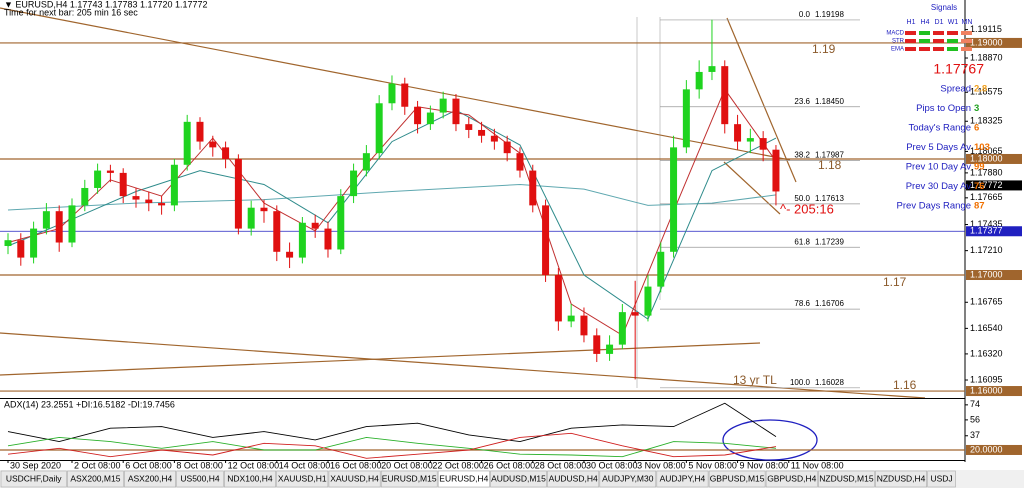  Describe the element at coordinates (986, 449) in the screenshot. I see `adx-level-label: 20.0000` at that location.